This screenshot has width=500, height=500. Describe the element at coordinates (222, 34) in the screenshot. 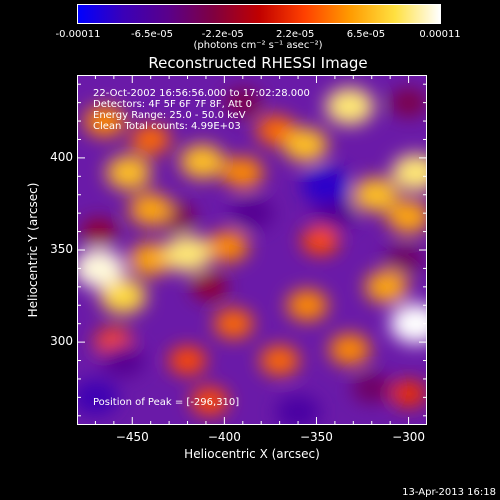

I see `colorbar-tick-label: -2.2e-05` at that location.